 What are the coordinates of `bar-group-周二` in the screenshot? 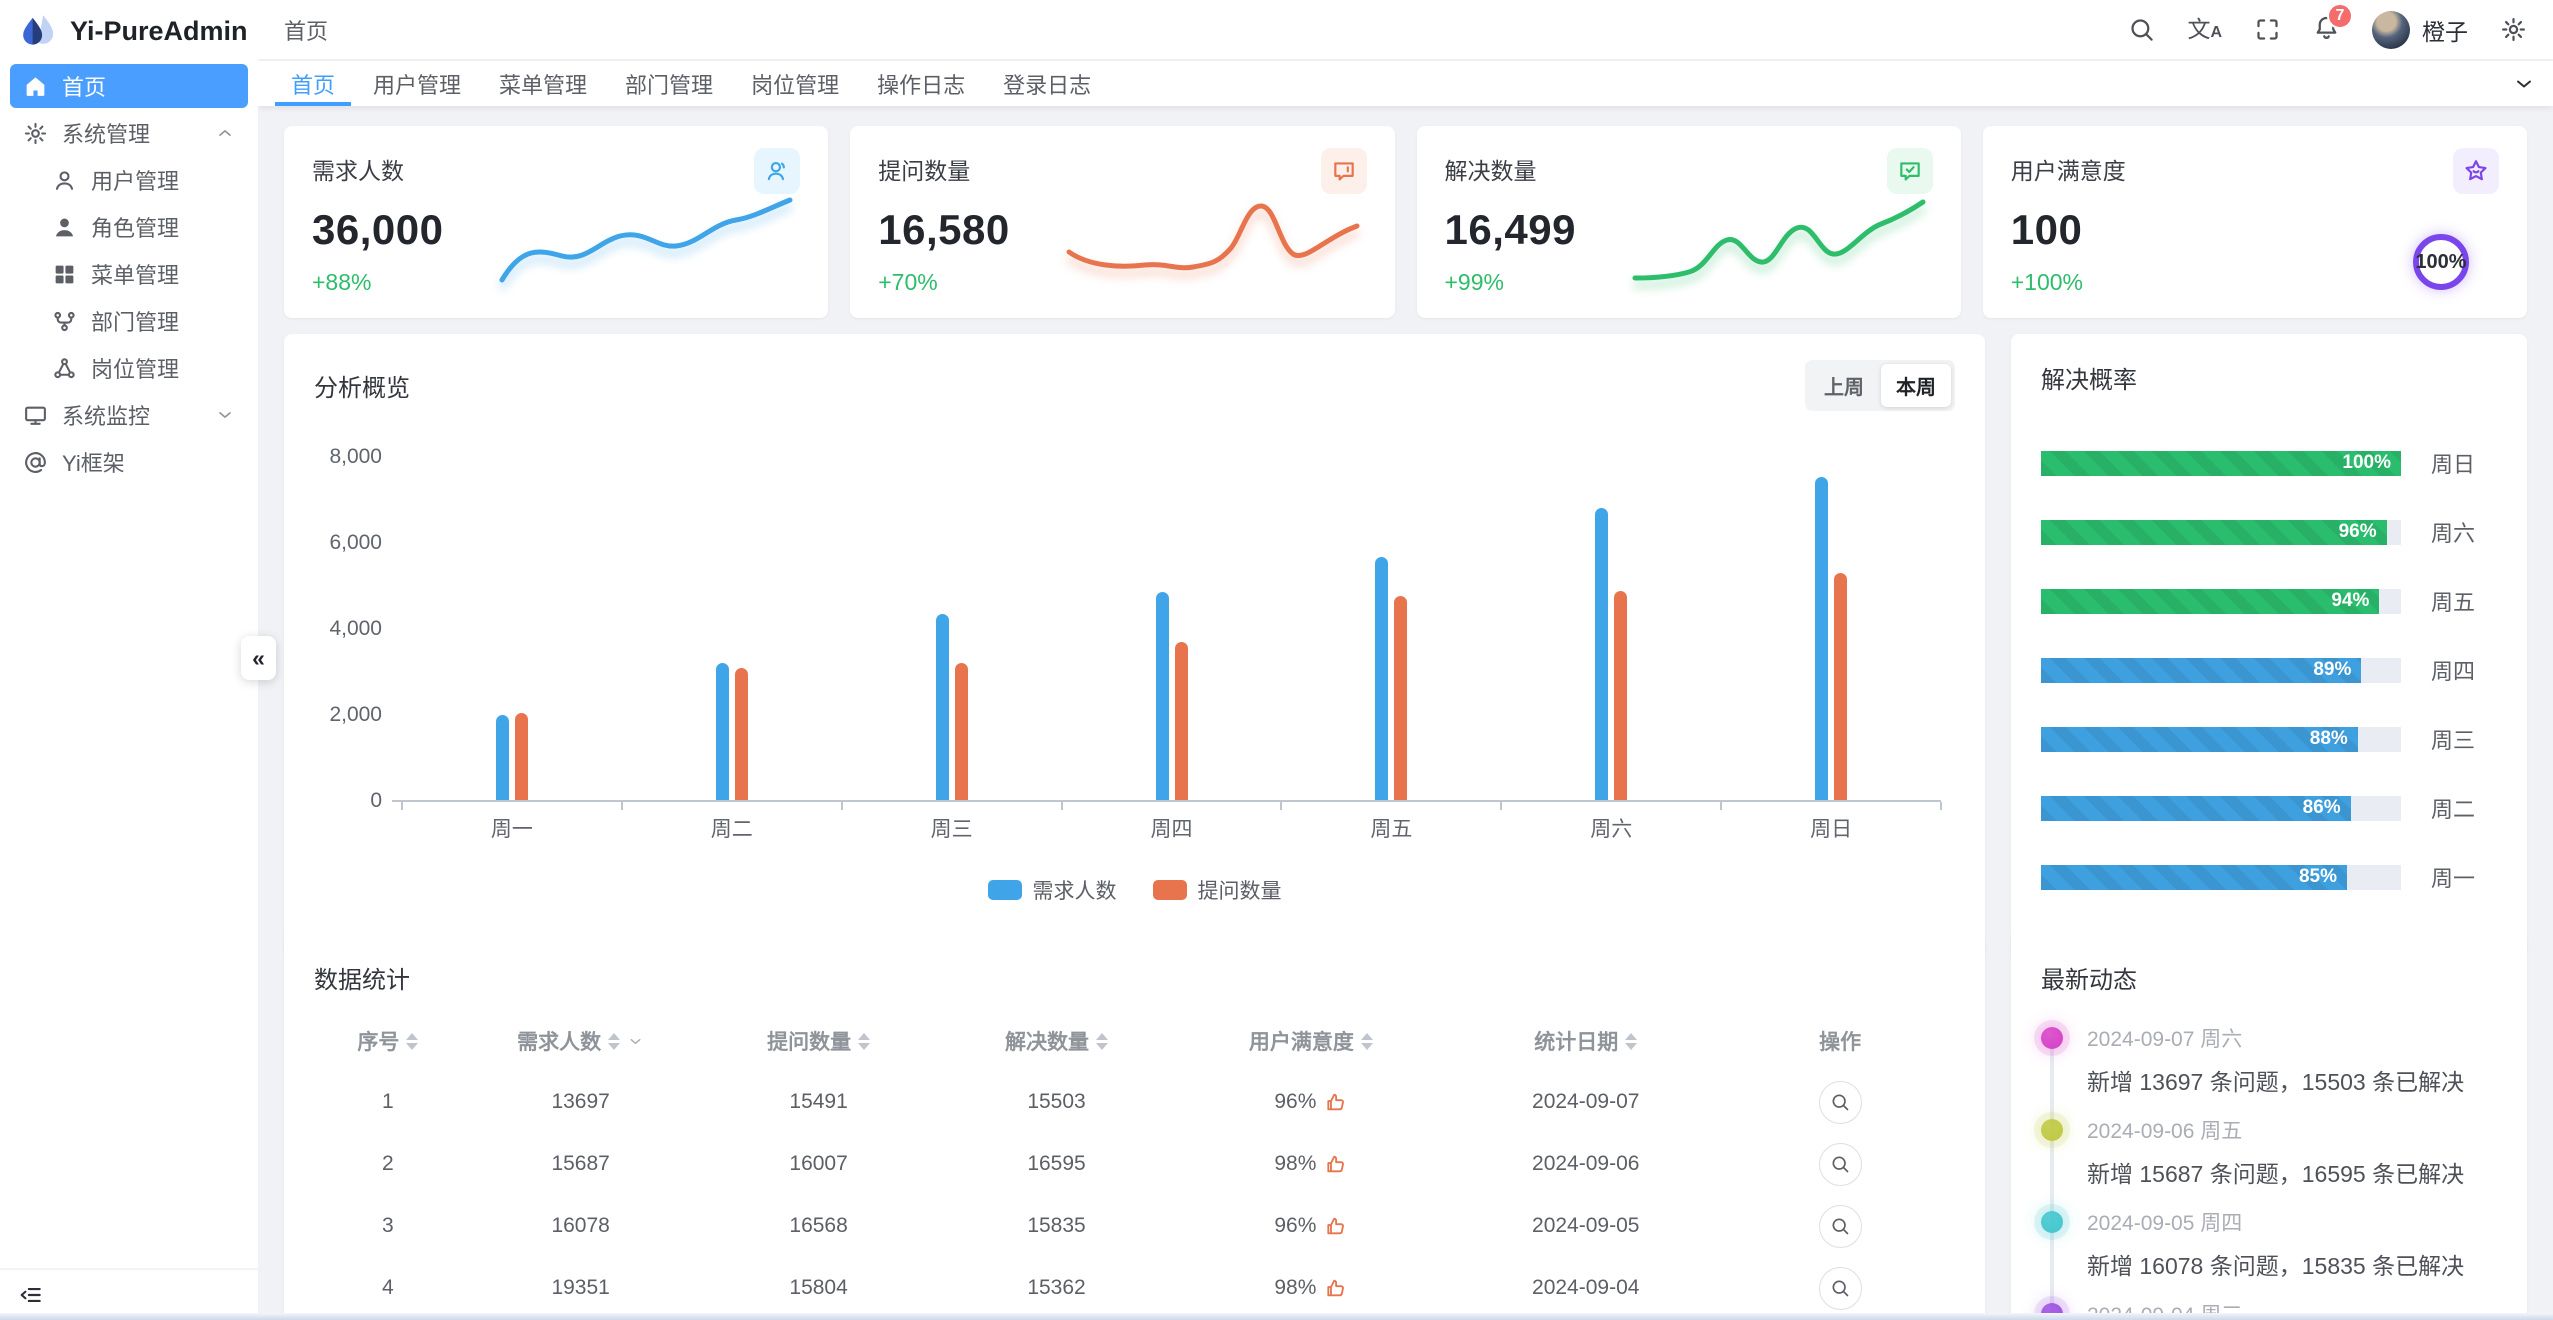 It's located at (732, 629).